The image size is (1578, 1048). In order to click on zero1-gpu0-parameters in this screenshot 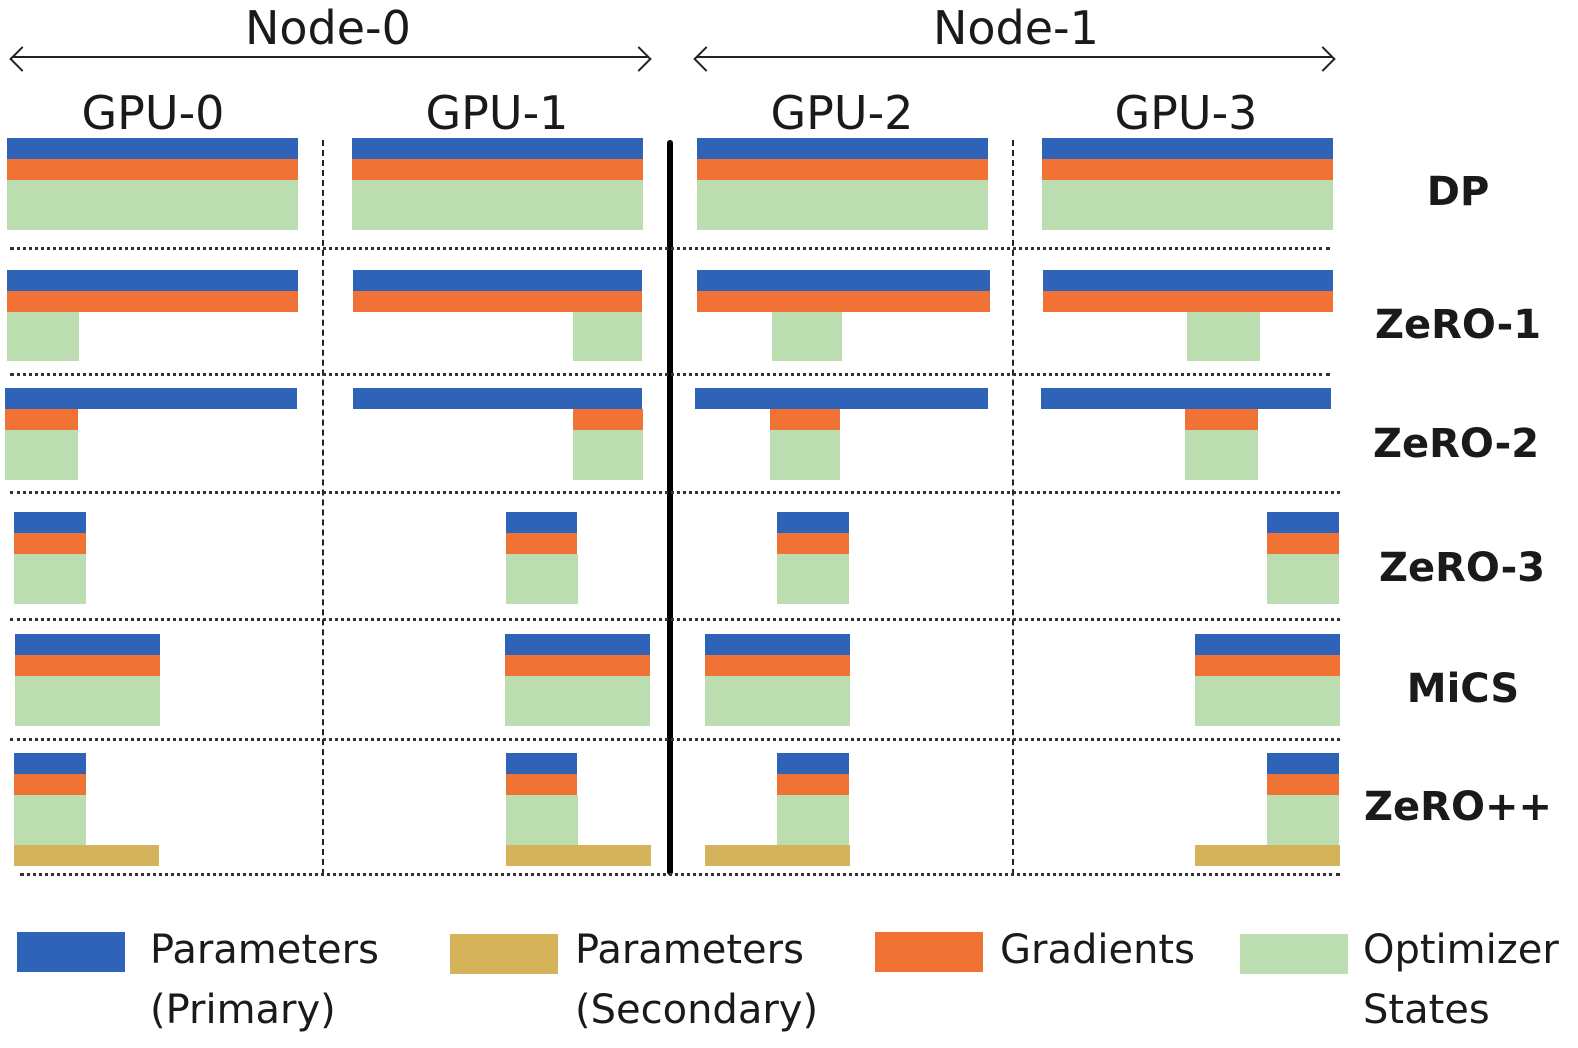, I will do `click(152, 280)`.